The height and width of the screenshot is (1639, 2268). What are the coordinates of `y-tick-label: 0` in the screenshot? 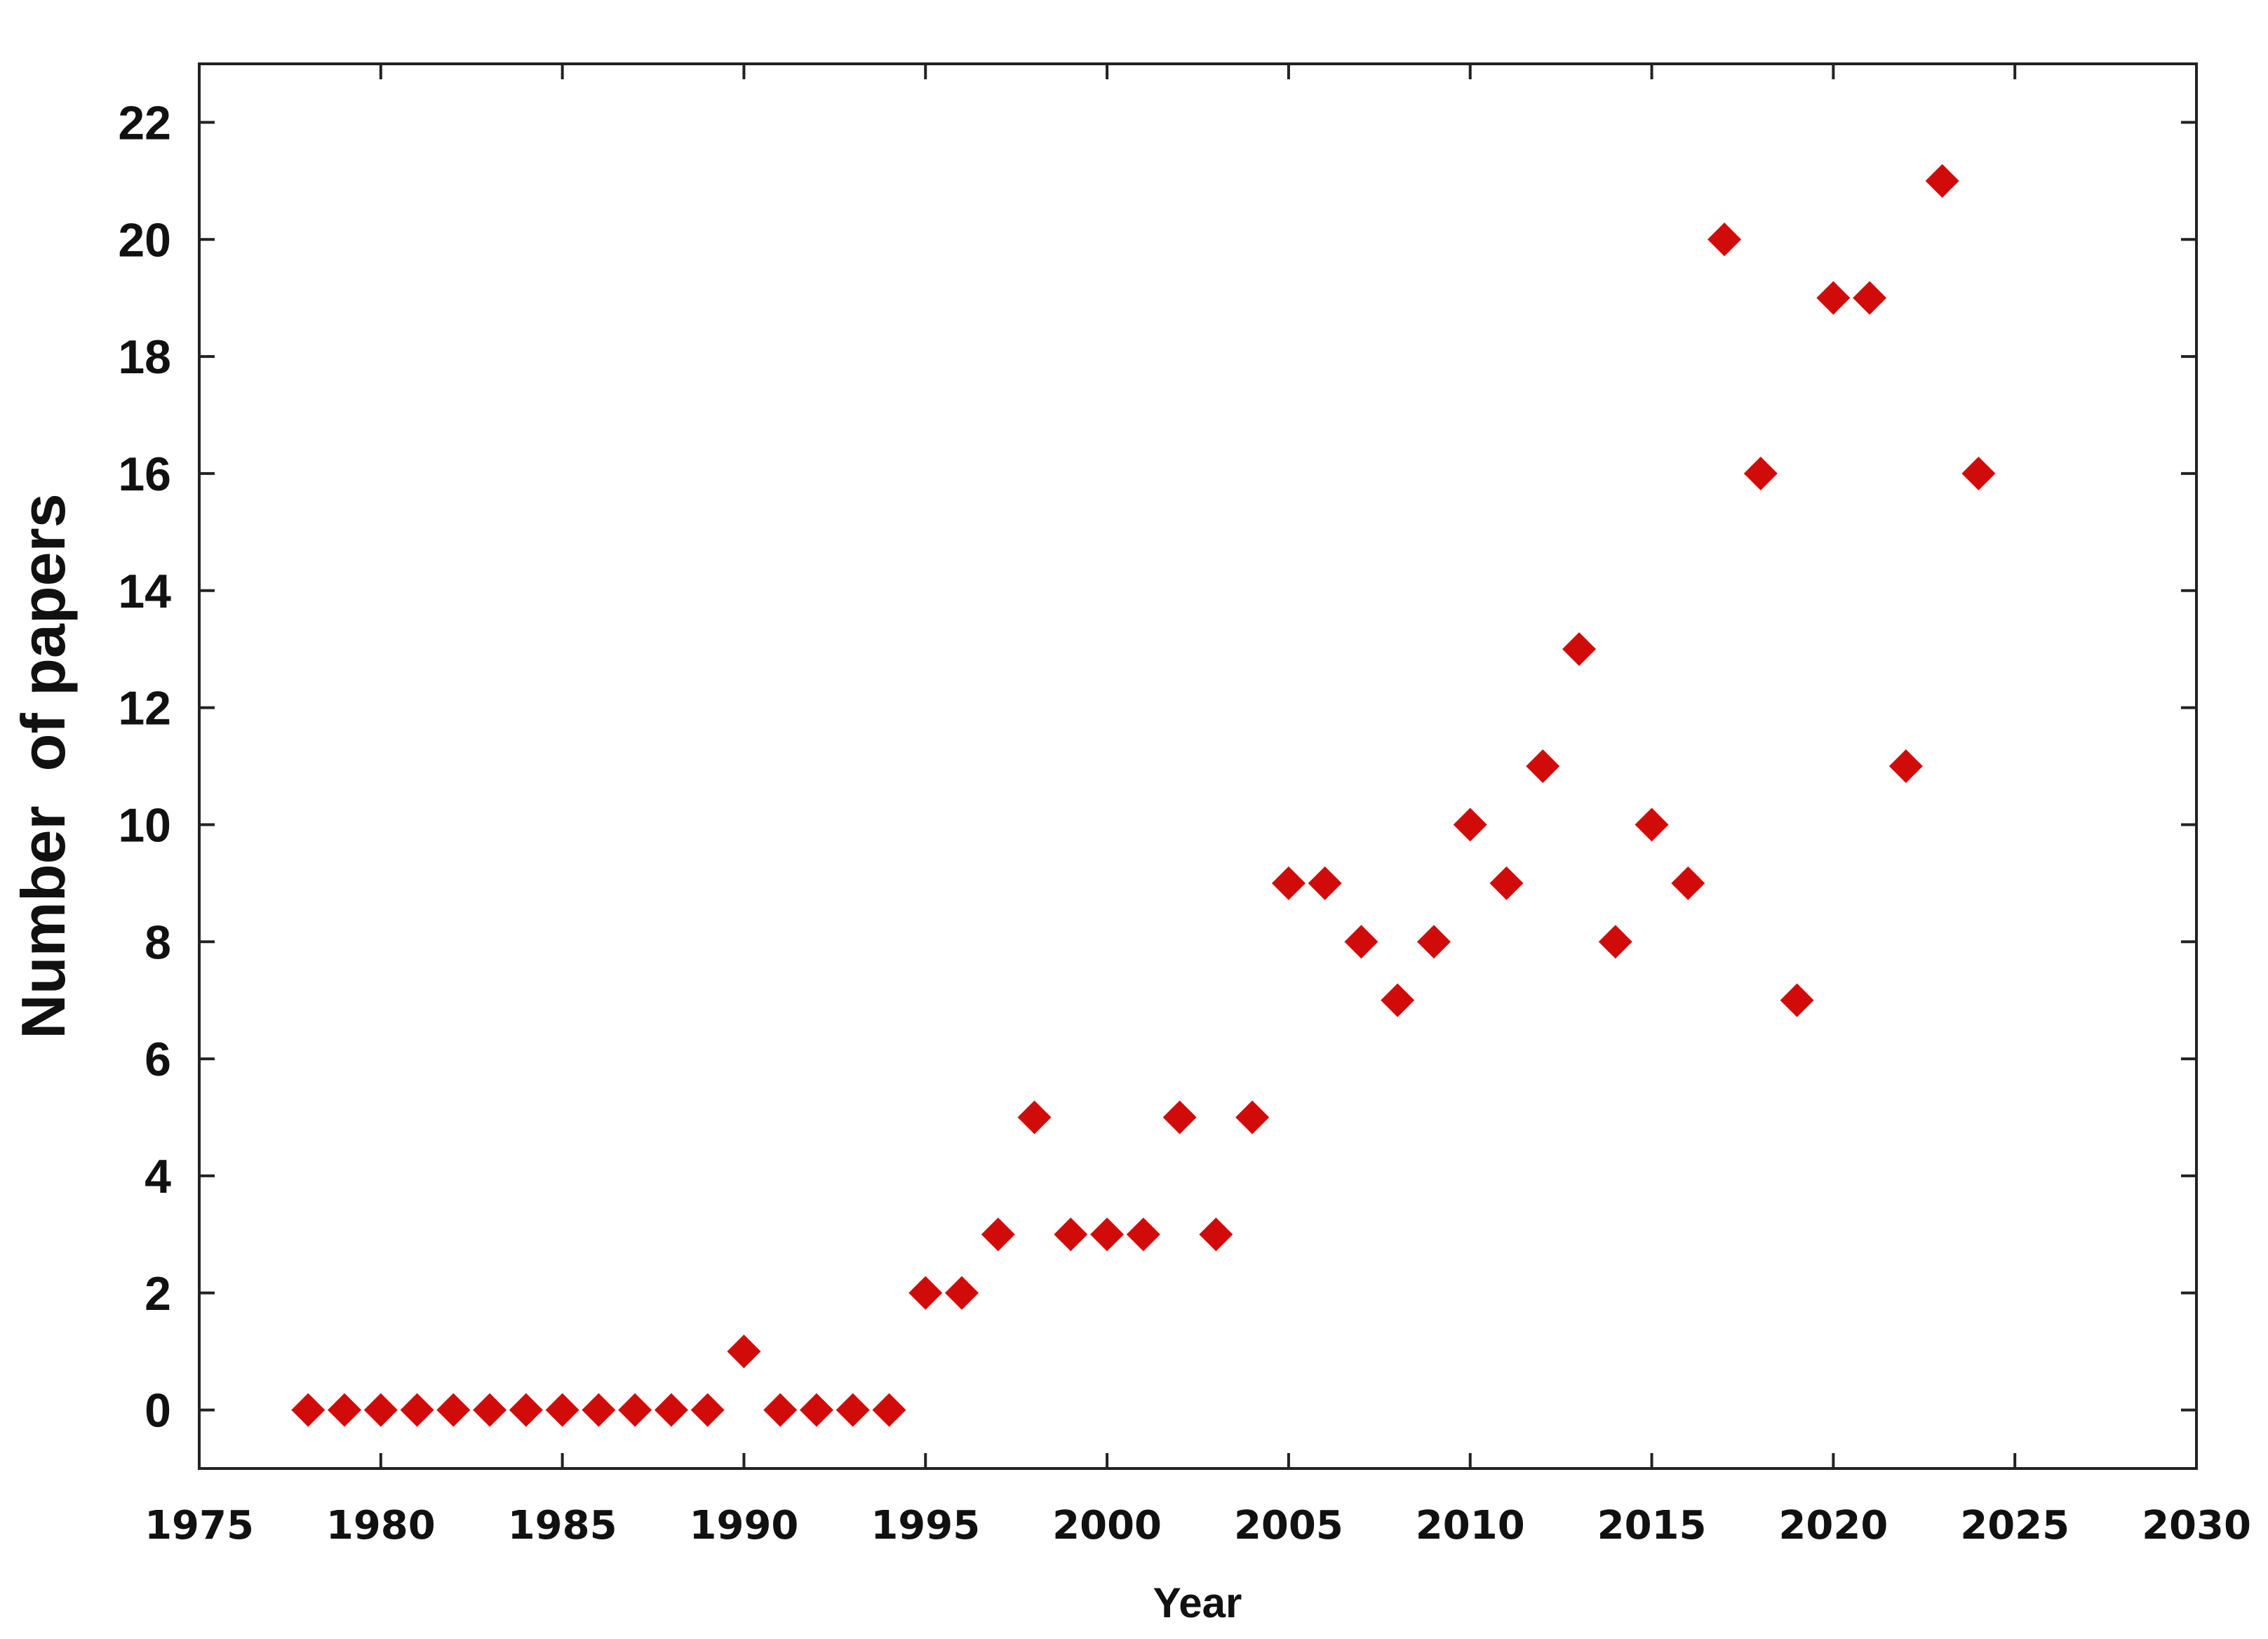 It's located at (158, 1411).